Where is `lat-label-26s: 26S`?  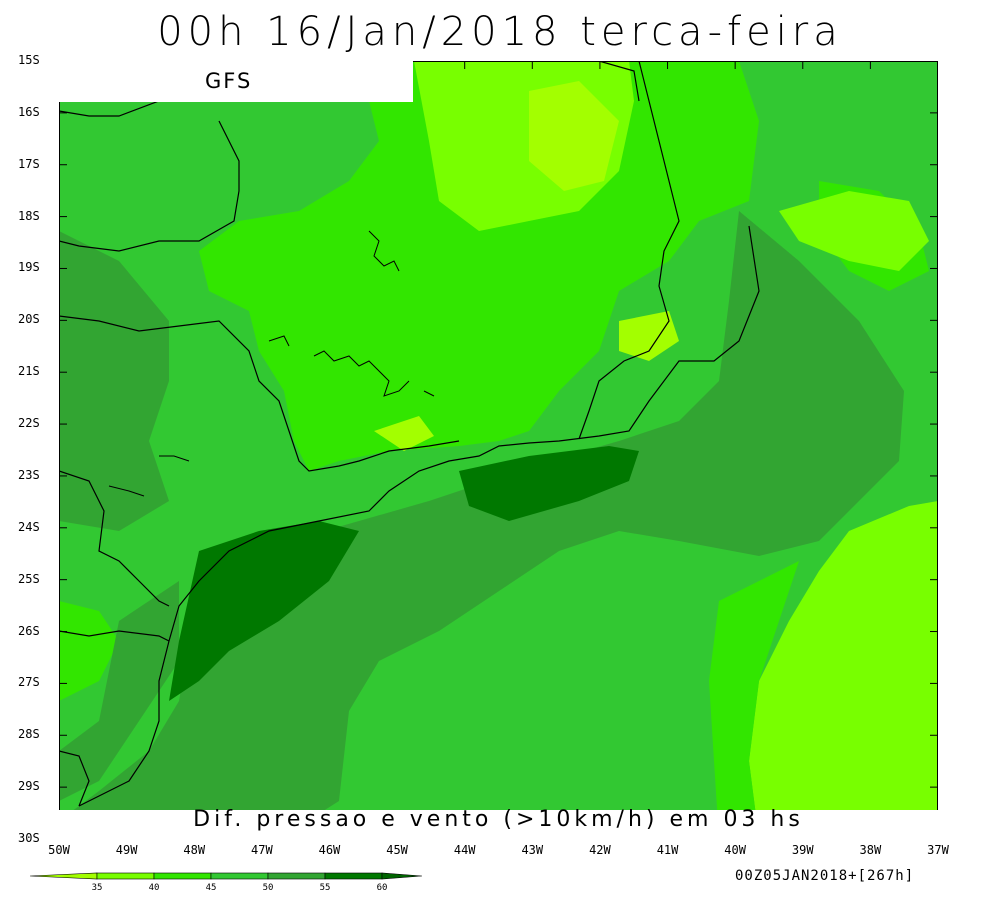 lat-label-26s: 26S is located at coordinates (29, 630).